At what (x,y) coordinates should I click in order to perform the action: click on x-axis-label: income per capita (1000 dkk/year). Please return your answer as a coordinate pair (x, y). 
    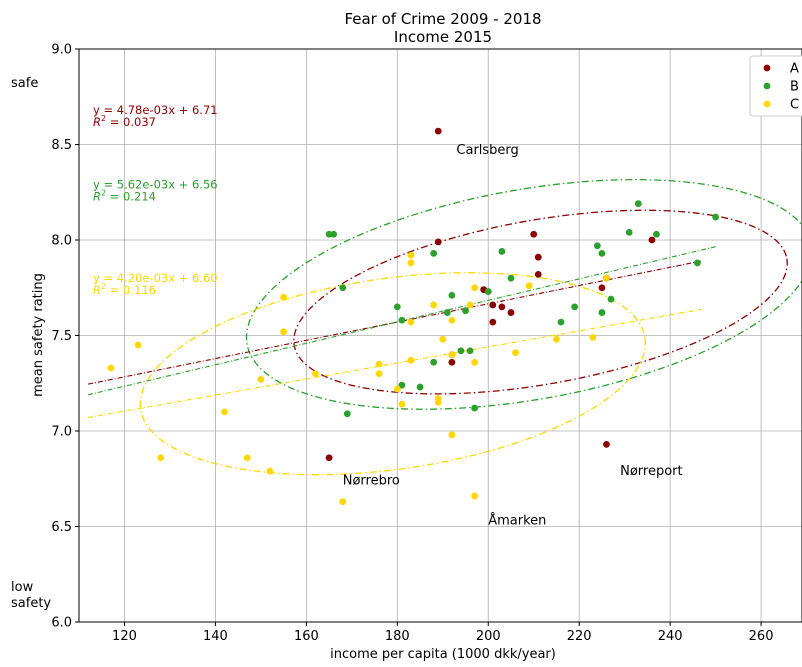
    Looking at the image, I should click on (443, 654).